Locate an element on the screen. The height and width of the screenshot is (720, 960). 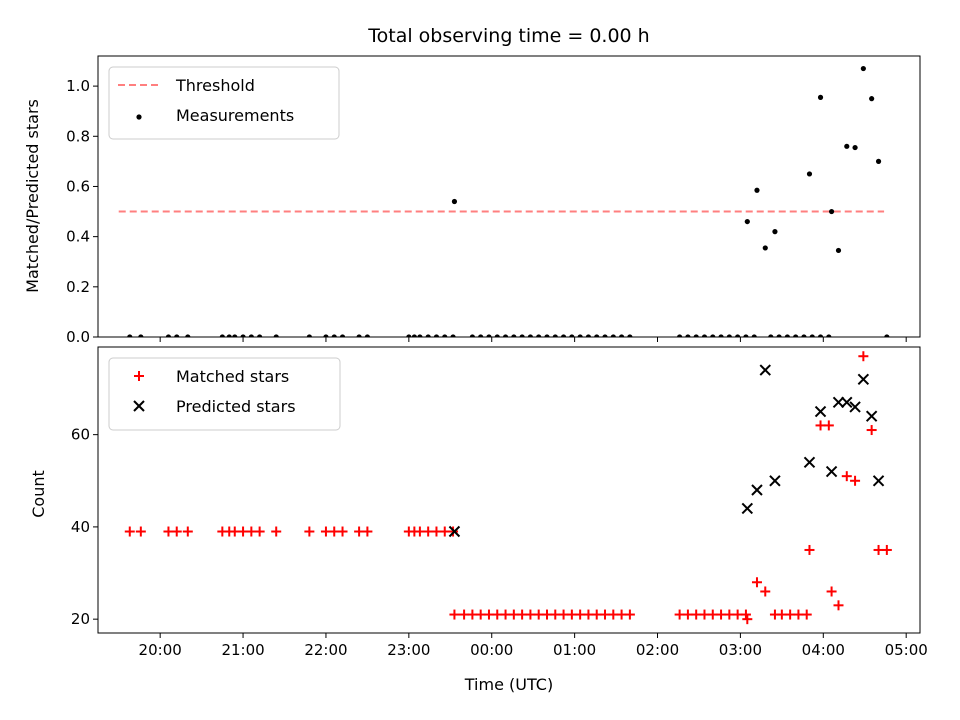
bottom-y-tick-label: 60 is located at coordinates (80, 435).